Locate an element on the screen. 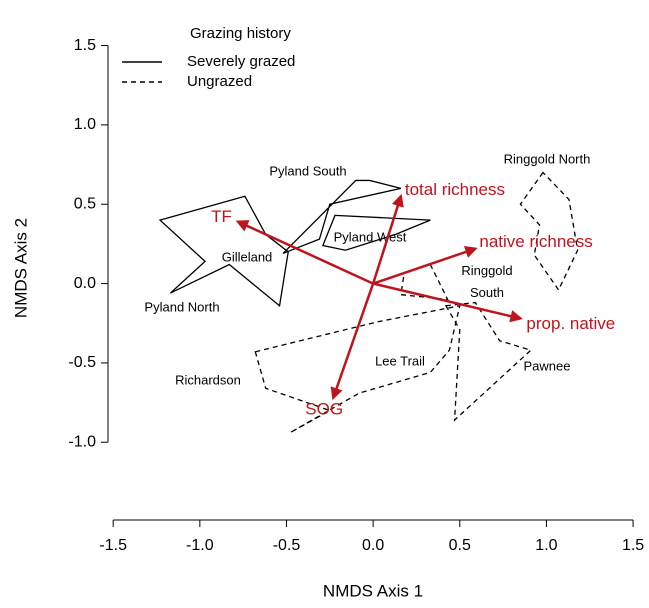 The width and height of the screenshot is (649, 608). vector-label: native richness is located at coordinates (535, 241).